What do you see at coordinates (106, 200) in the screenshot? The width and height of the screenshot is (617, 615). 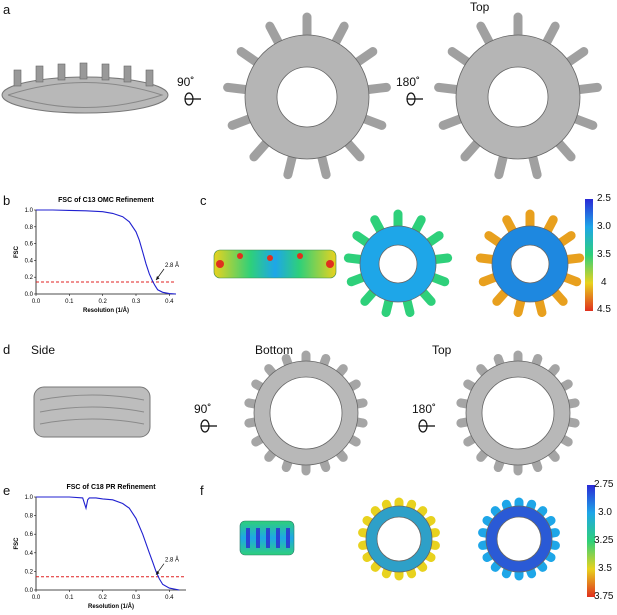 I see `chart-title: FSC of C13 OMC Refinement` at bounding box center [106, 200].